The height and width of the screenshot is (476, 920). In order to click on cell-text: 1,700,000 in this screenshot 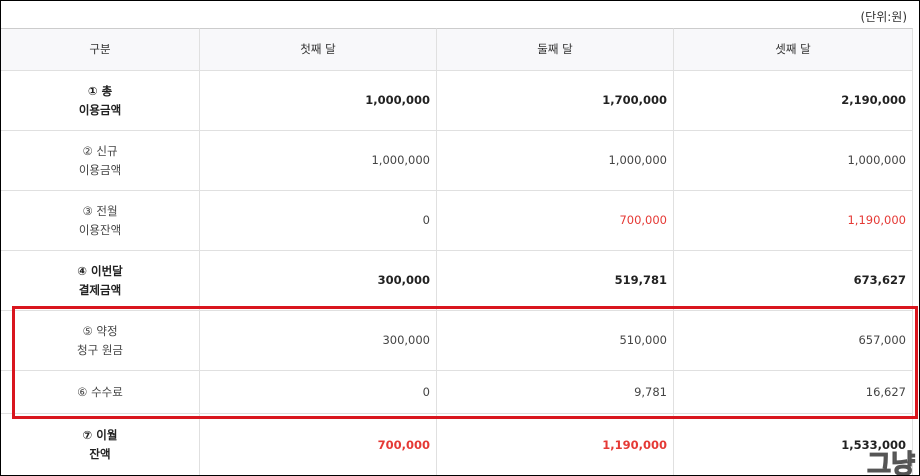, I will do `click(634, 100)`.